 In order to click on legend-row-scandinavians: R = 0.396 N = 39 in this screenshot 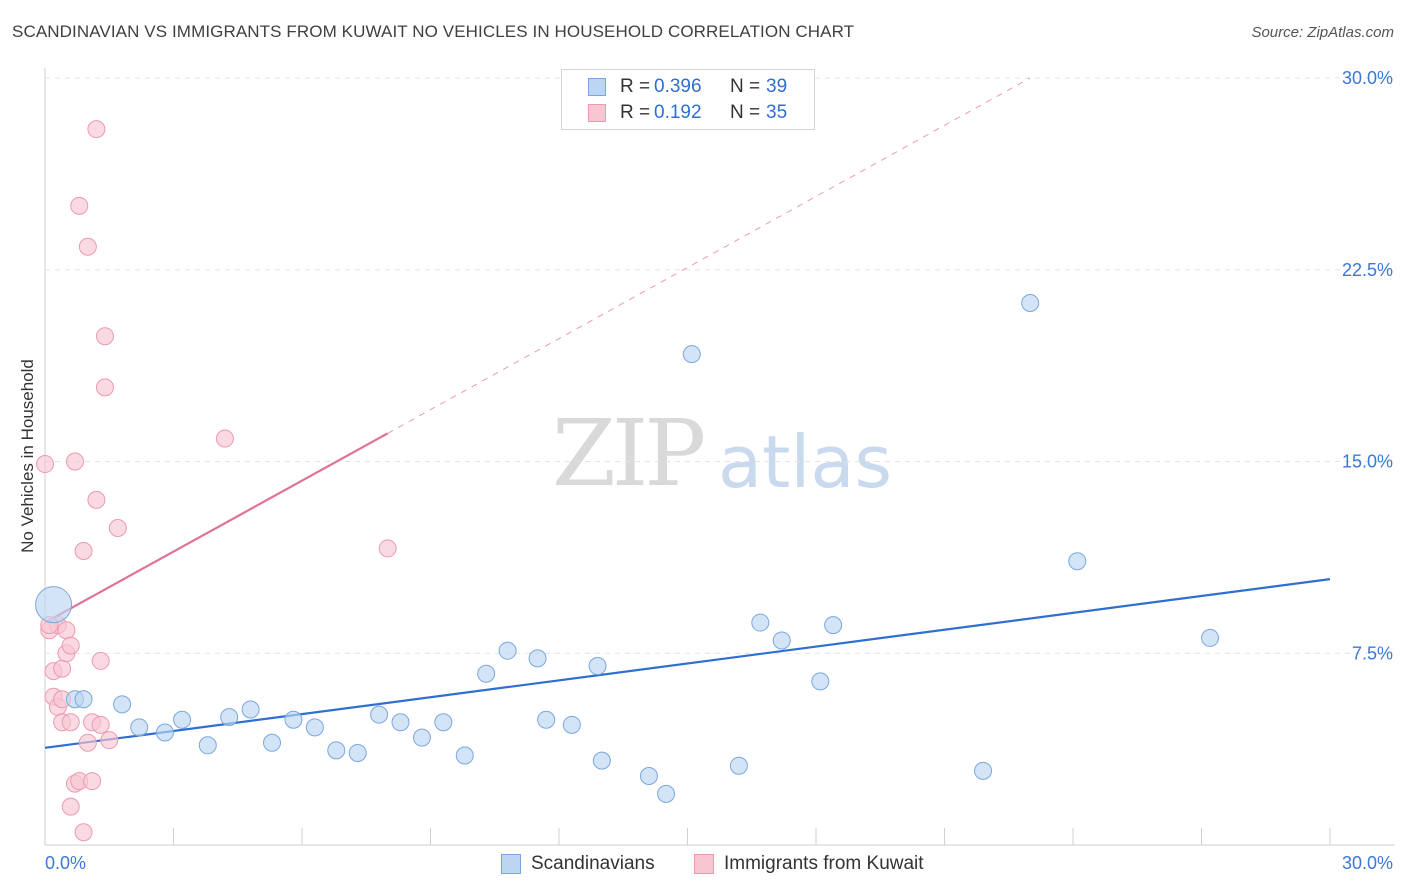, I will do `click(688, 87)`.